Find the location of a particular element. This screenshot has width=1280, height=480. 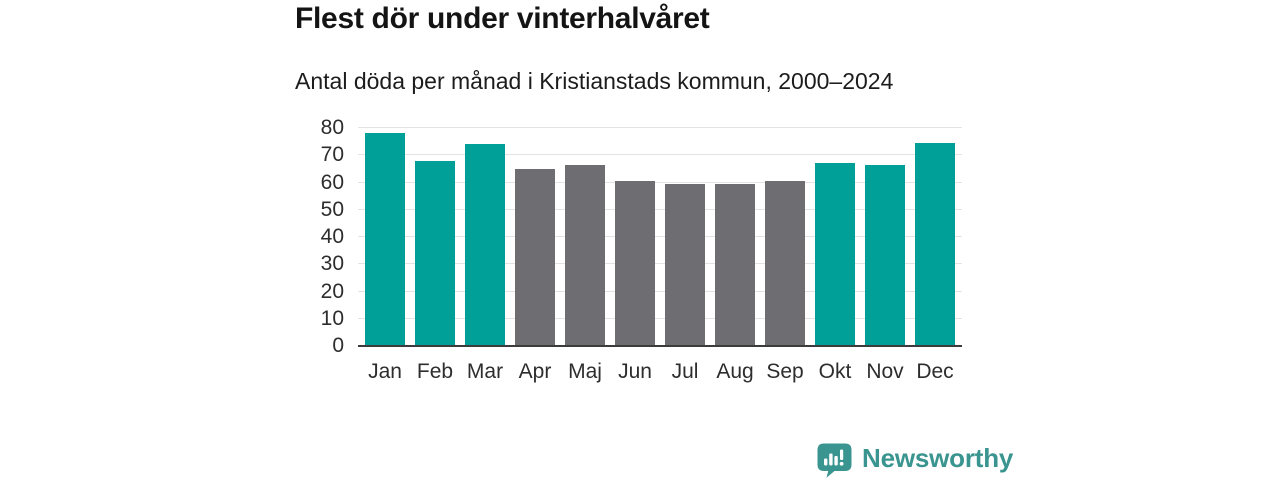

x-axis-tick-nov: Nov is located at coordinates (885, 371).